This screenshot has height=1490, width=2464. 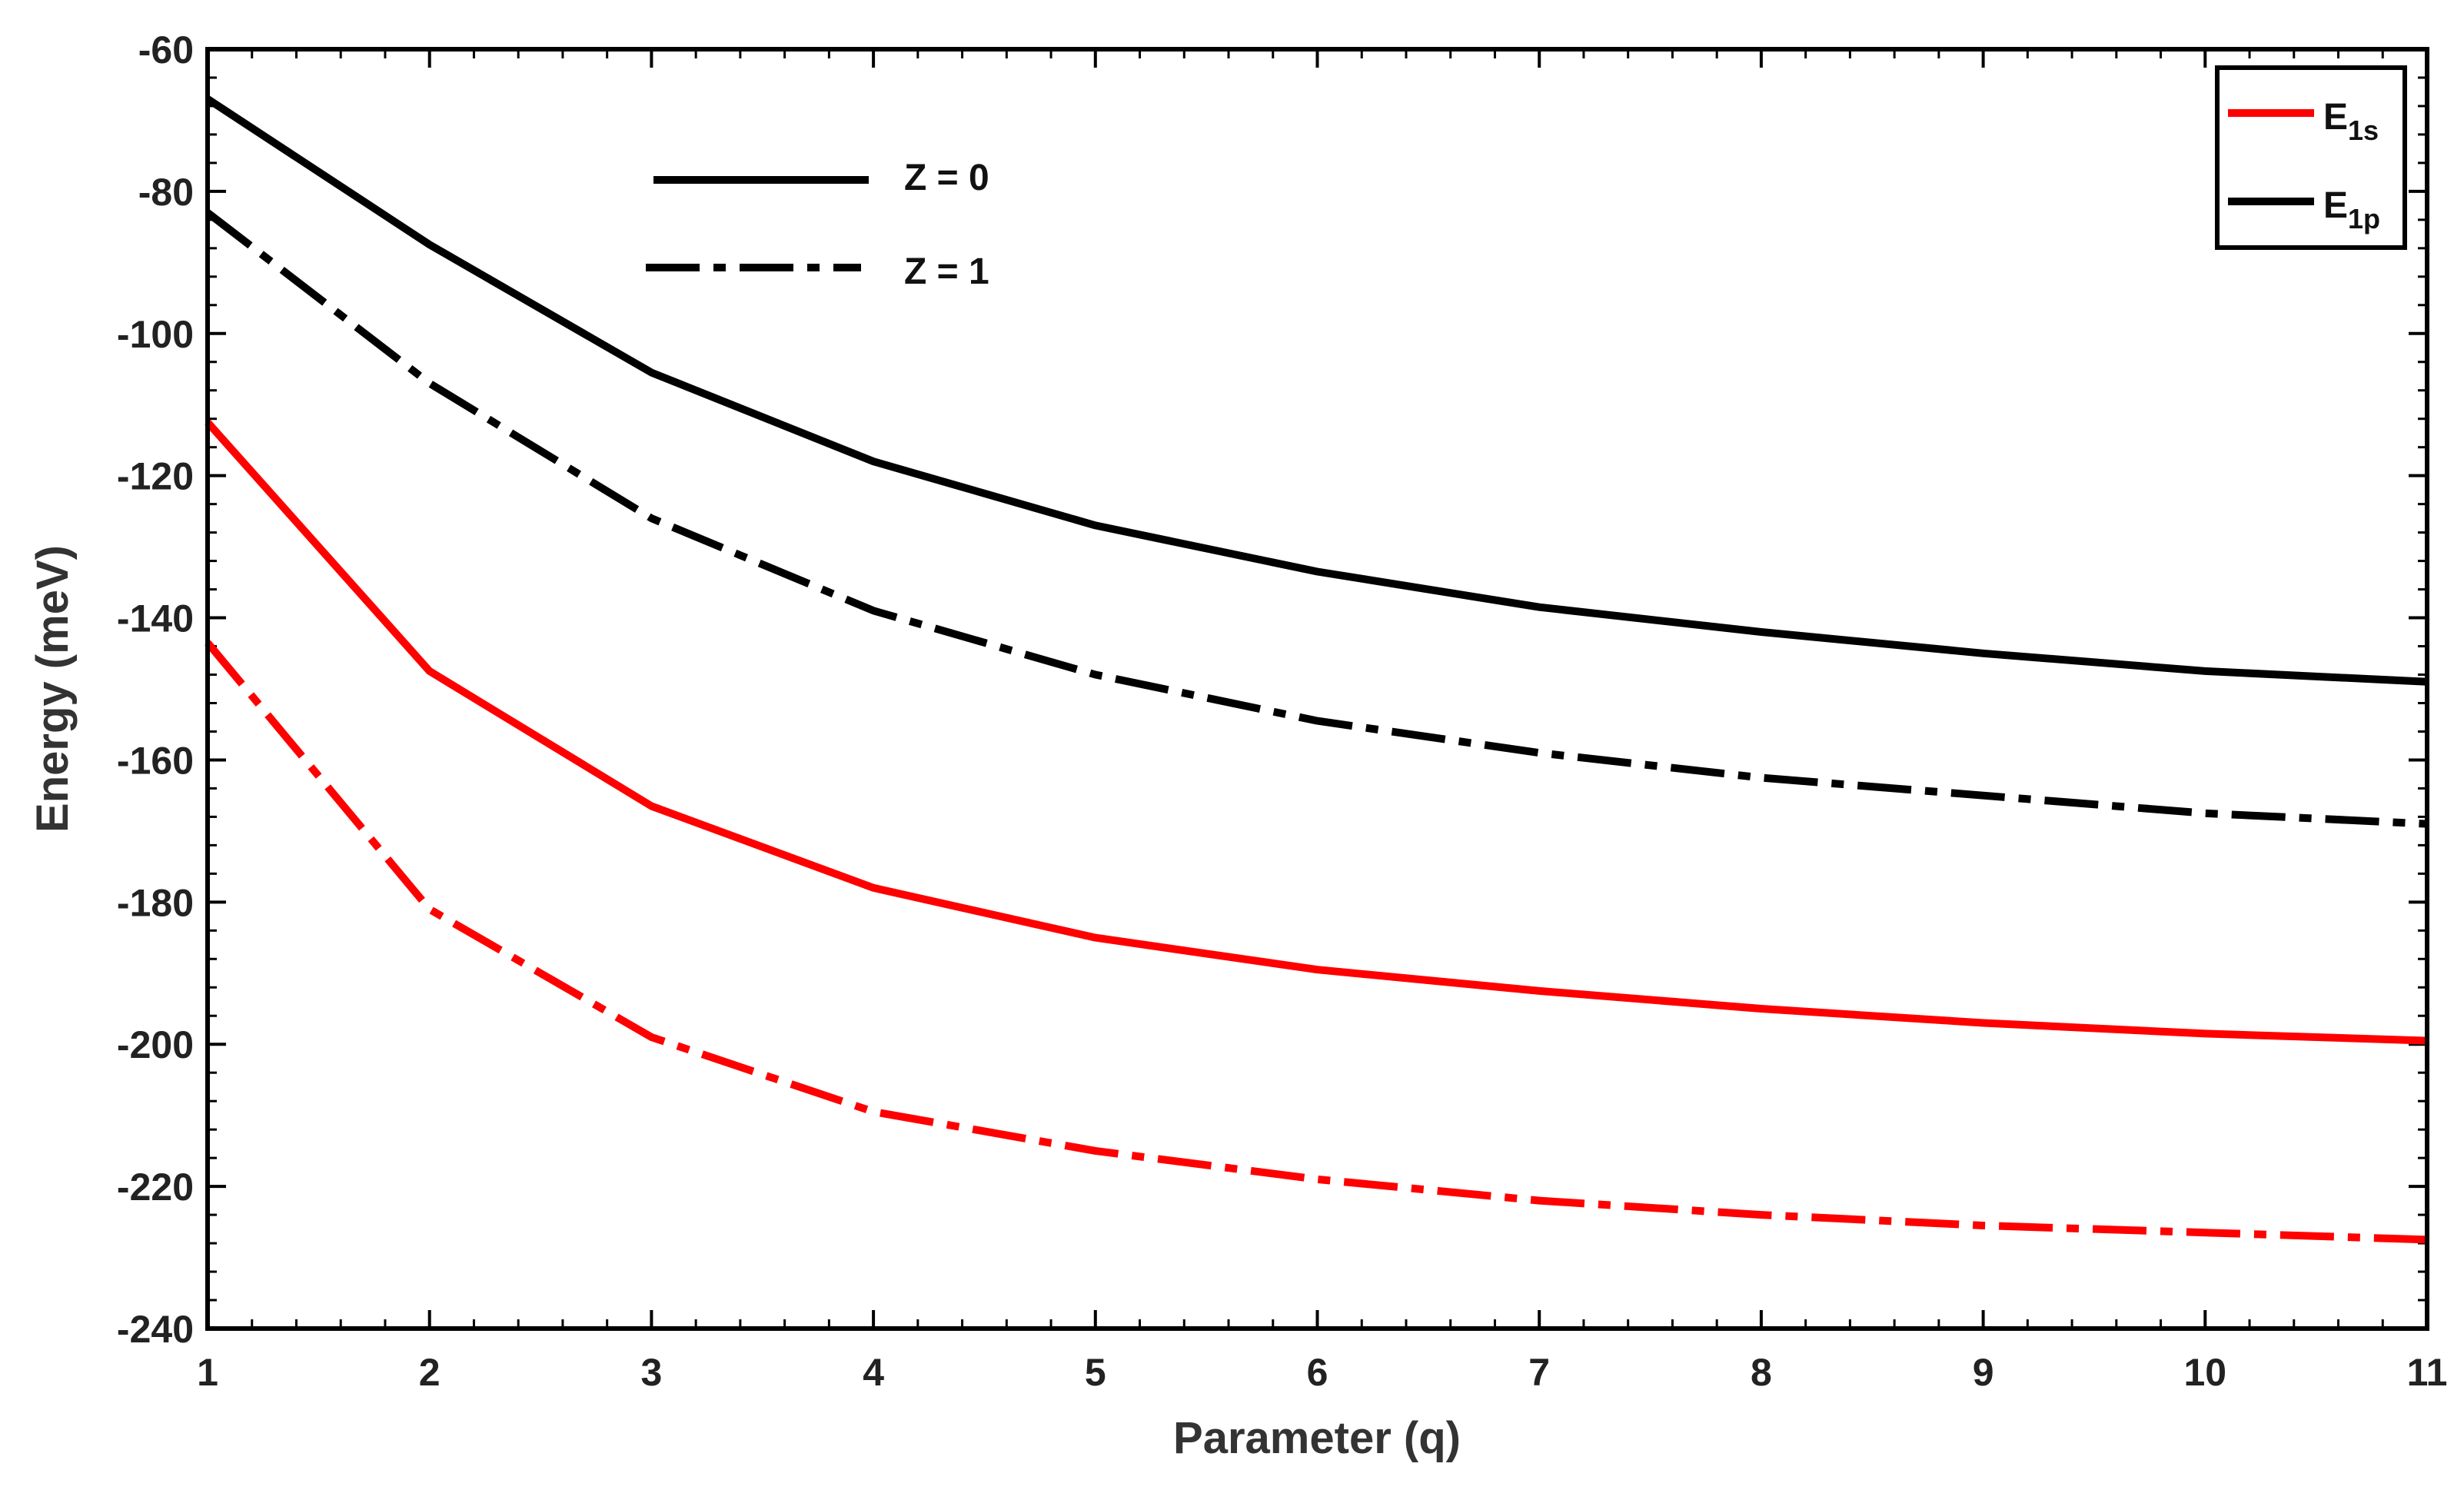 What do you see at coordinates (1539, 1372) in the screenshot?
I see `x-tick-label-6: 7` at bounding box center [1539, 1372].